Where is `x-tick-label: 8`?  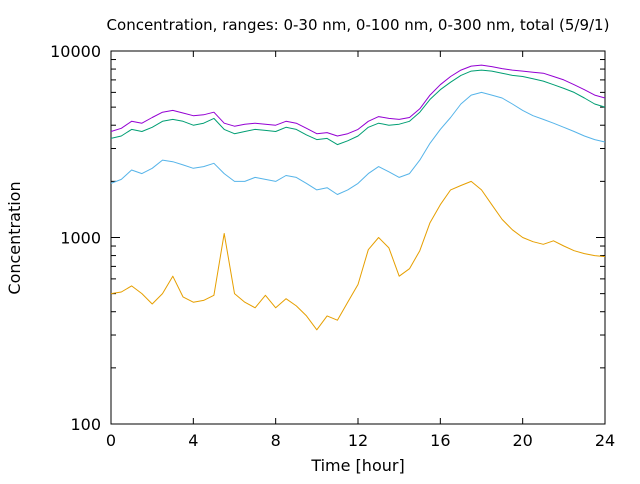 x-tick-label: 8 is located at coordinates (276, 440).